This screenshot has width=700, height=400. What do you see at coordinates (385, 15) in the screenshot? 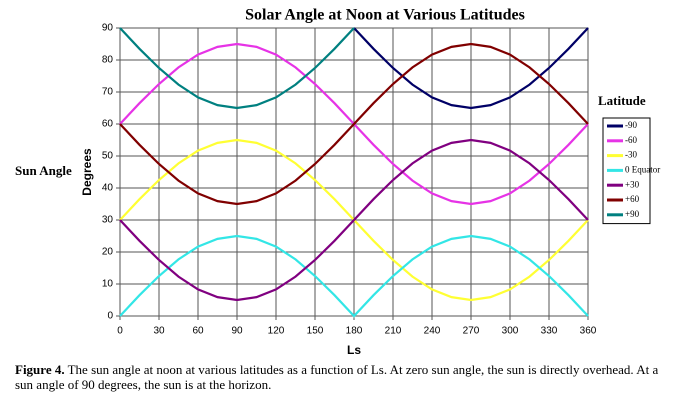
I see `chart-title: Solar Angle at Noon at Various Latitudes` at bounding box center [385, 15].